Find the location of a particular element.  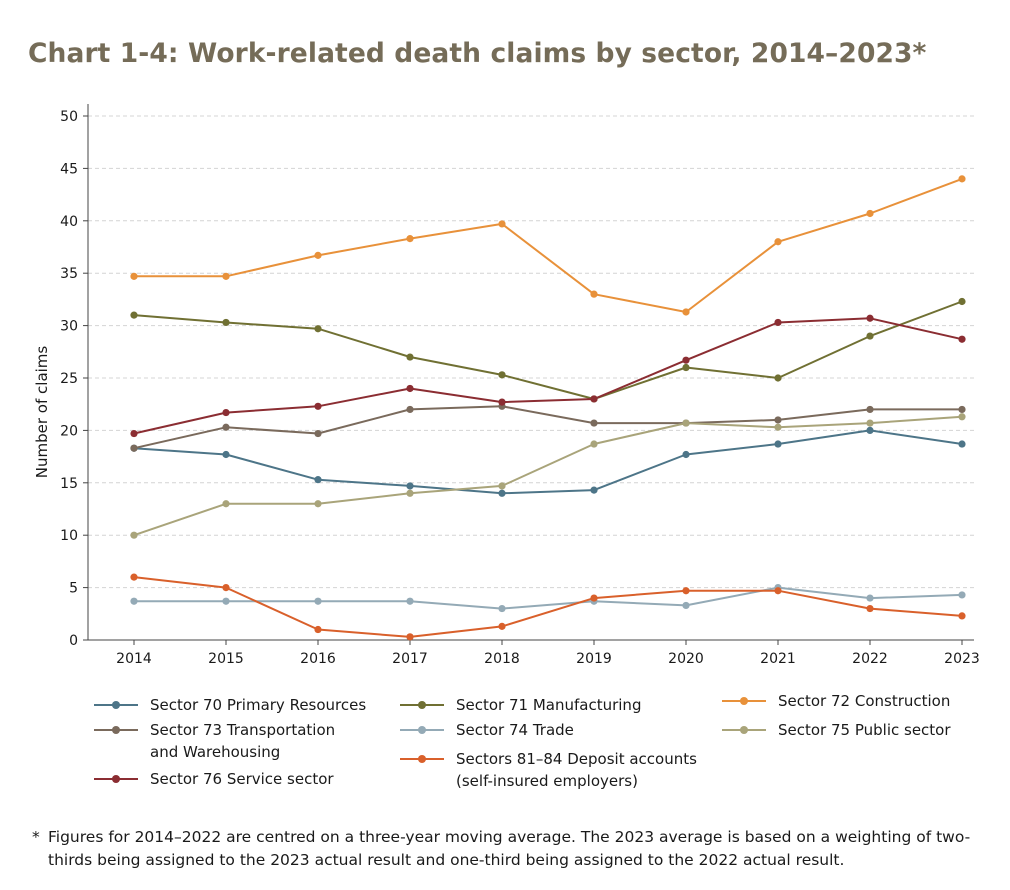

x-tick-label: 2021 is located at coordinates (778, 659).